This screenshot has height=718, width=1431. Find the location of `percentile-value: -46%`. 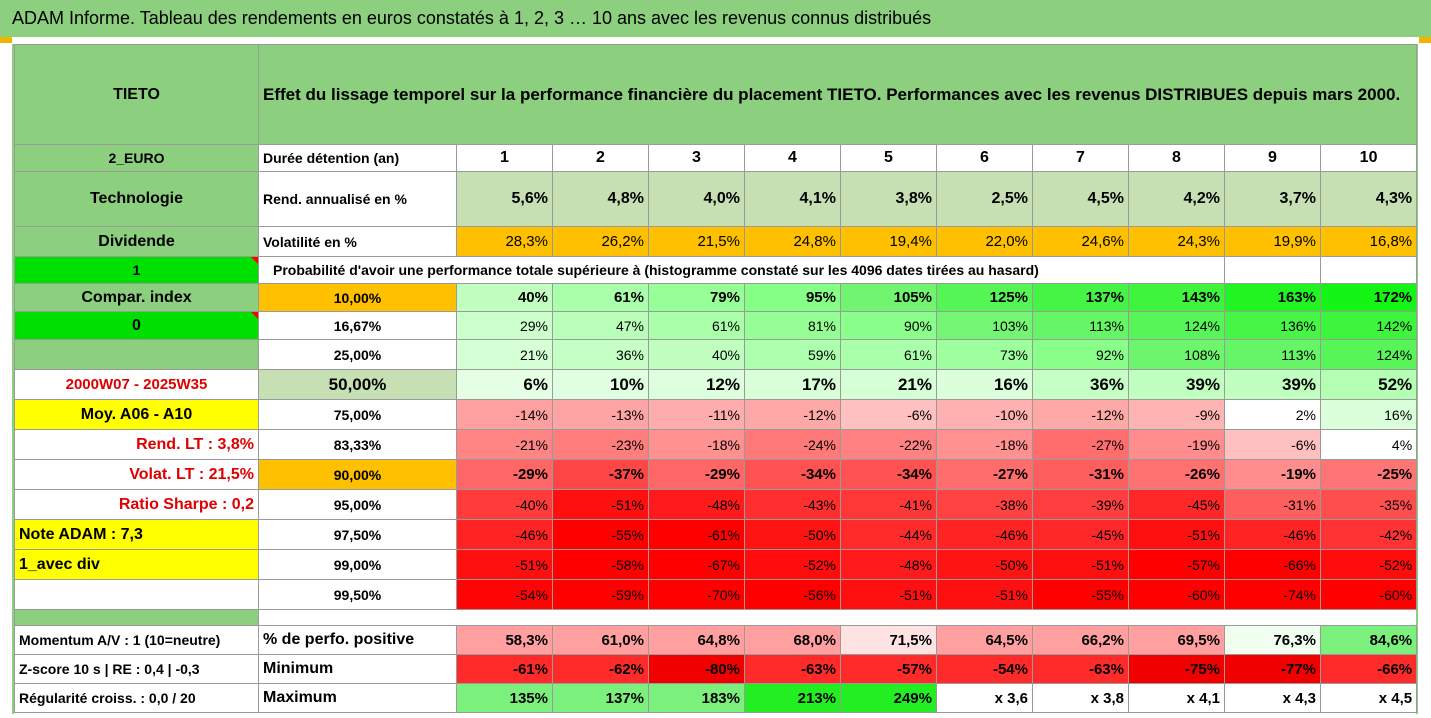

percentile-value: -46% is located at coordinates (504, 534).